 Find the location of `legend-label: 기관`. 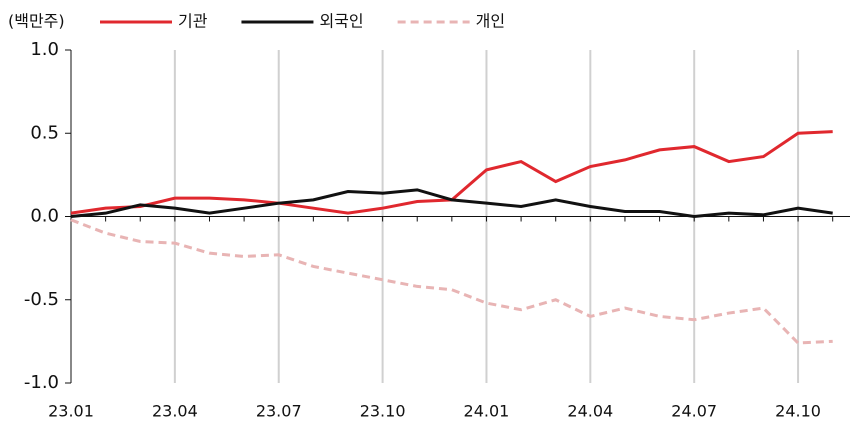

legend-label: 기관 is located at coordinates (193, 21).